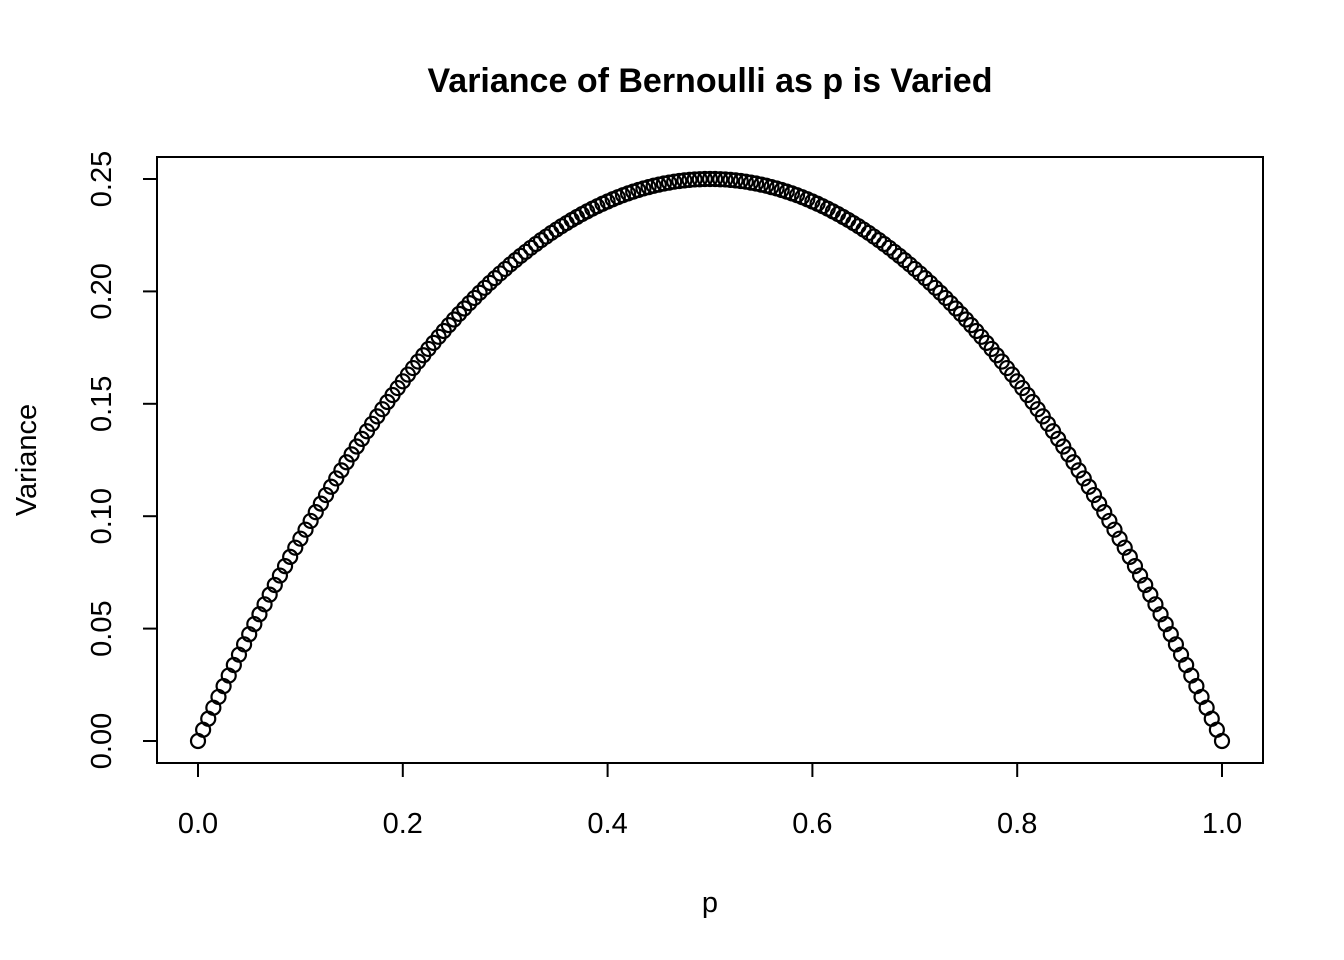 This screenshot has height=960, width=1344. What do you see at coordinates (102, 404) in the screenshot?
I see `y-tick-label: 0.15` at bounding box center [102, 404].